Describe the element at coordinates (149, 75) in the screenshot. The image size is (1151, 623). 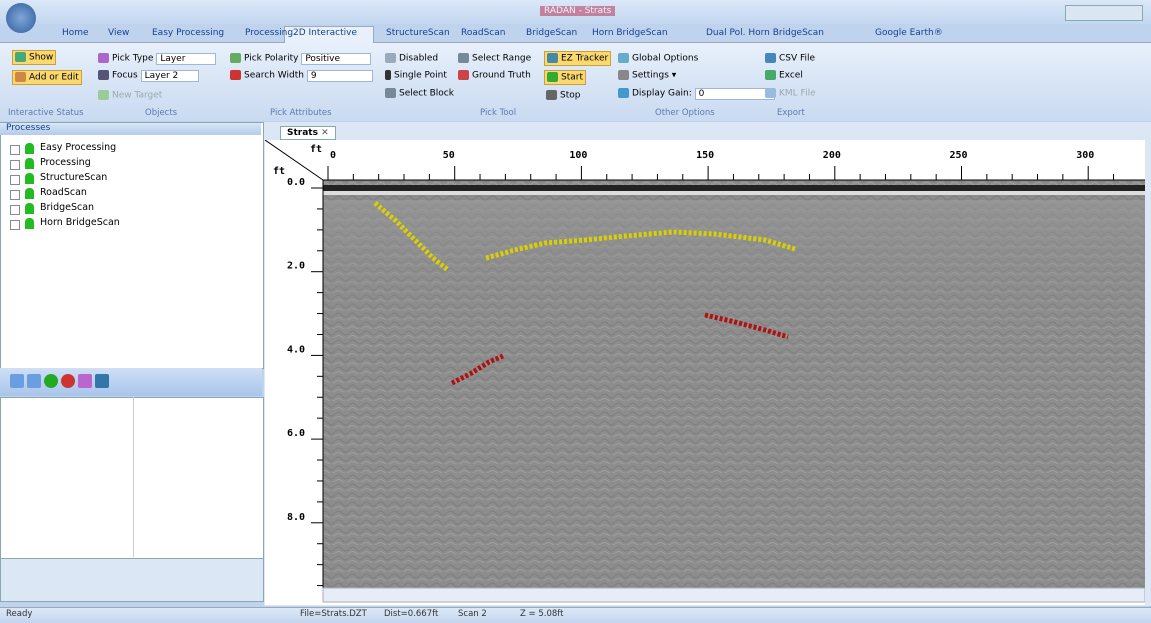
I see `focus: Focus Layer 2` at that location.